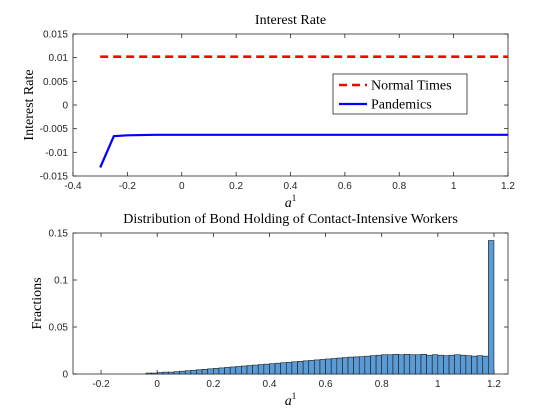  What do you see at coordinates (401, 105) in the screenshot?
I see `legend-label-pandemics: Pandemics` at bounding box center [401, 105].